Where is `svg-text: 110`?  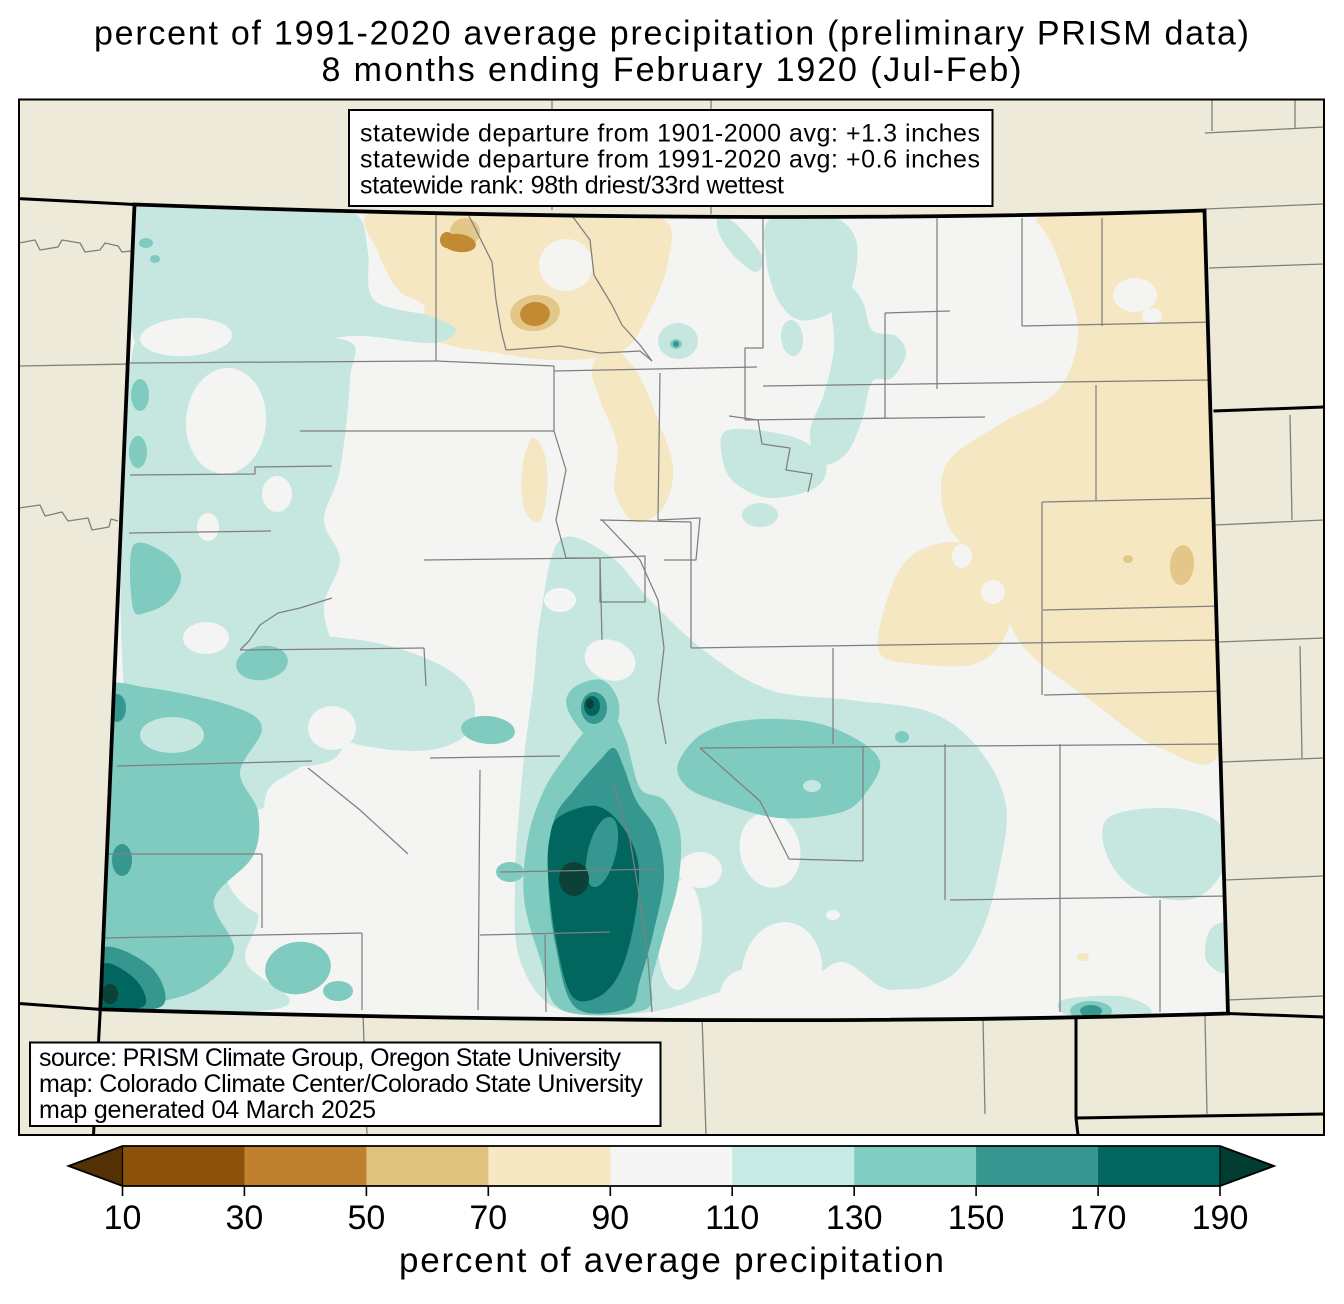
svg-text: 110 is located at coordinates (732, 1218).